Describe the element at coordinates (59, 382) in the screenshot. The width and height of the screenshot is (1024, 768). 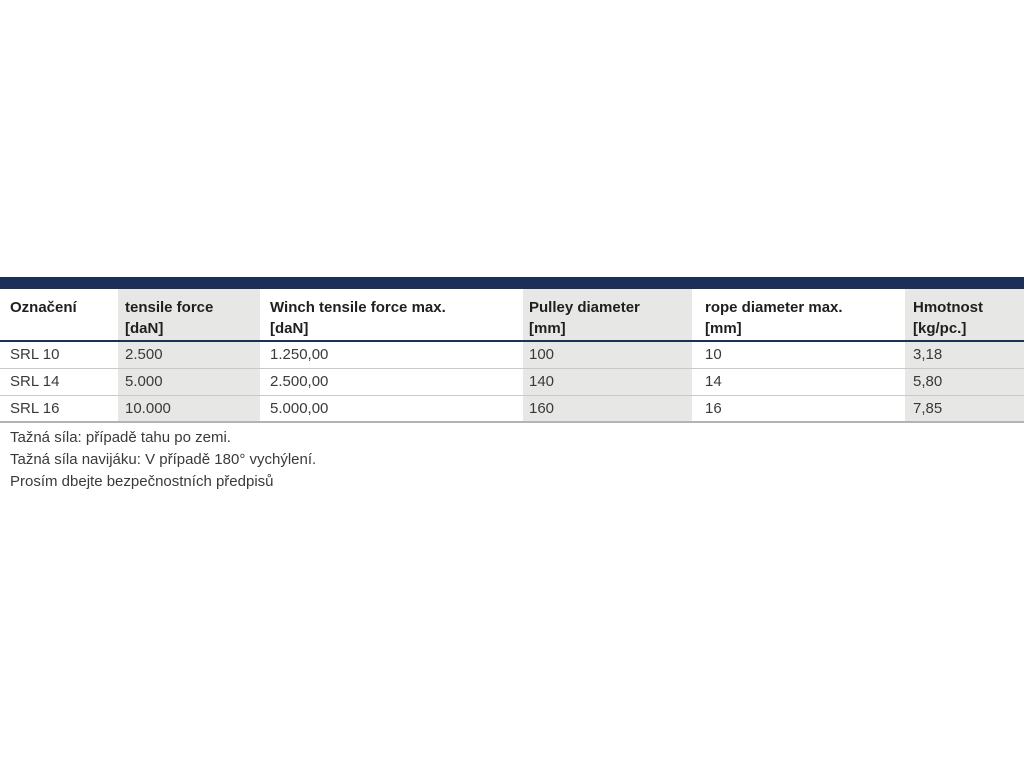
I see `cell-designation: SRL 14` at that location.